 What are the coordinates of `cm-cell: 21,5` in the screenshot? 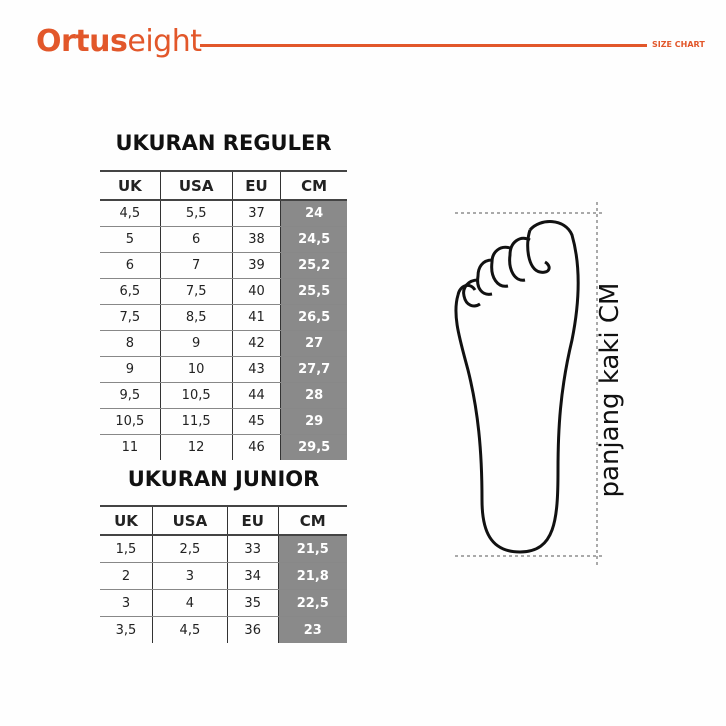 It's located at (312, 549).